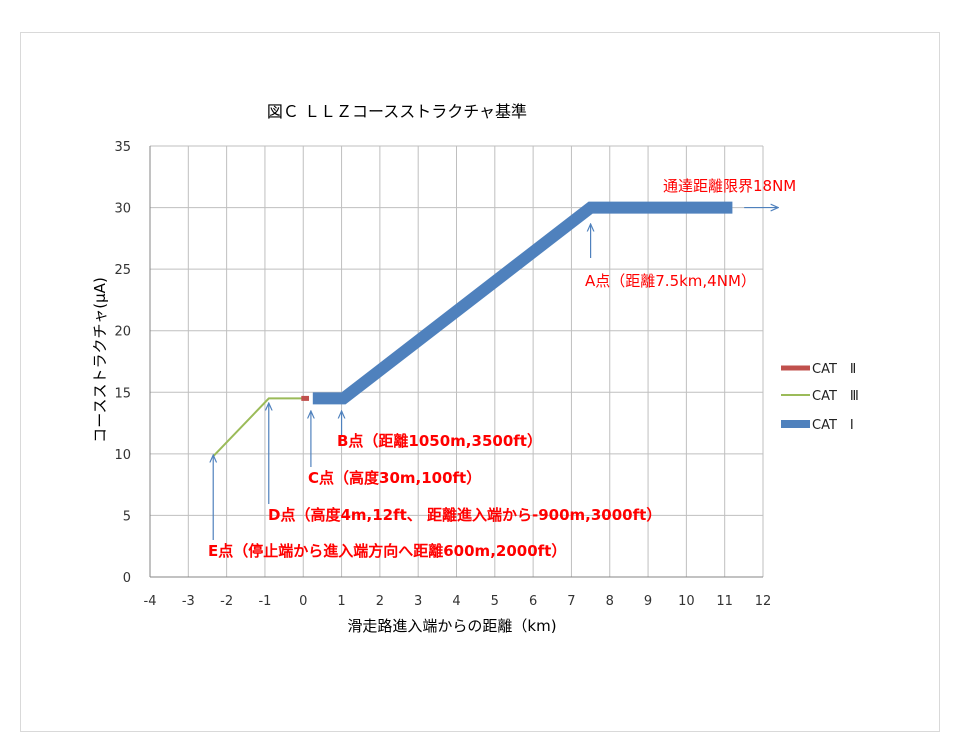  What do you see at coordinates (686, 601) in the screenshot?
I see `x-tick-label: 10` at bounding box center [686, 601].